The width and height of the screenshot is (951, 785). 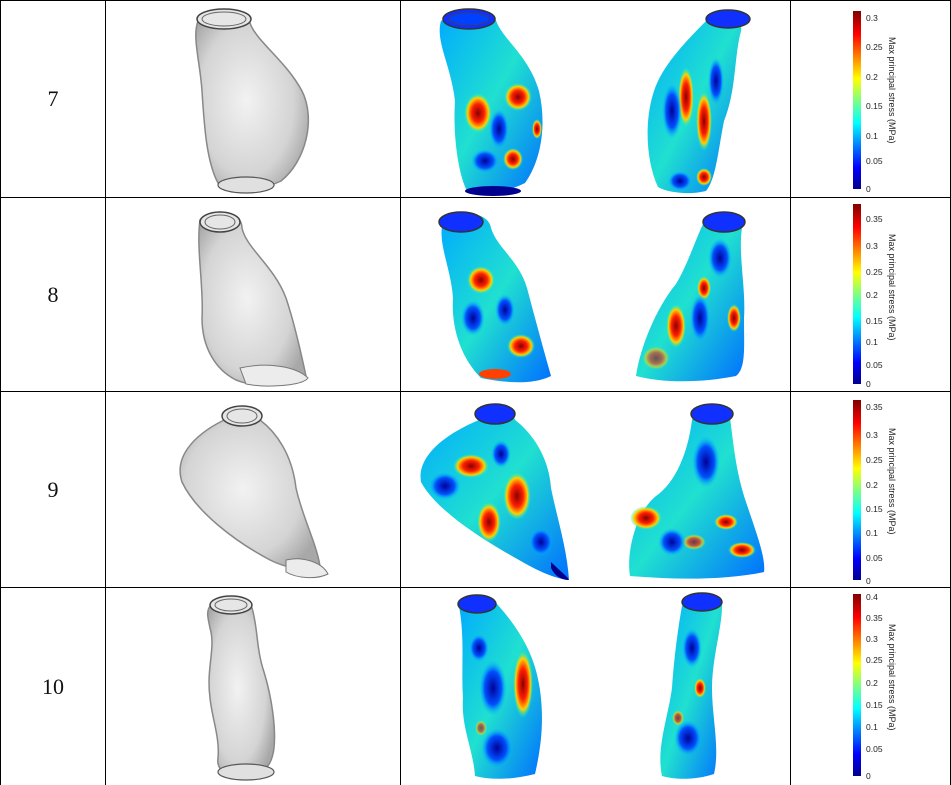 What do you see at coordinates (691, 685) in the screenshot?
I see `stress-view-b-row10` at bounding box center [691, 685].